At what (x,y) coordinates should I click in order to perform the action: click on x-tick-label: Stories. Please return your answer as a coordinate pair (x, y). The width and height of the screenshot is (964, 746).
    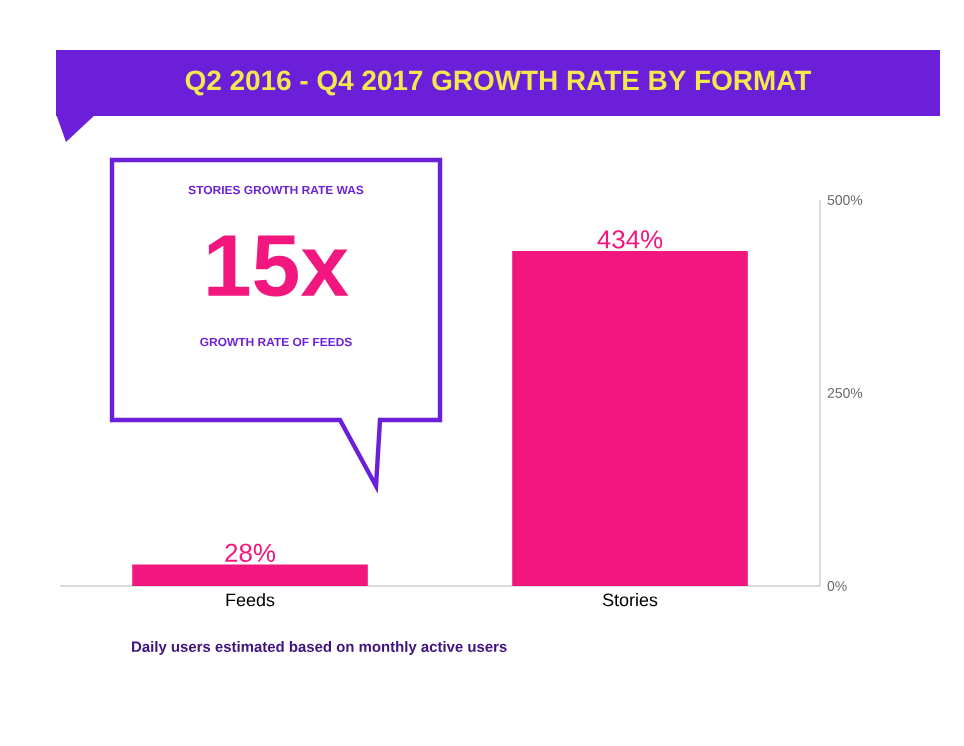
    Looking at the image, I should click on (630, 600).